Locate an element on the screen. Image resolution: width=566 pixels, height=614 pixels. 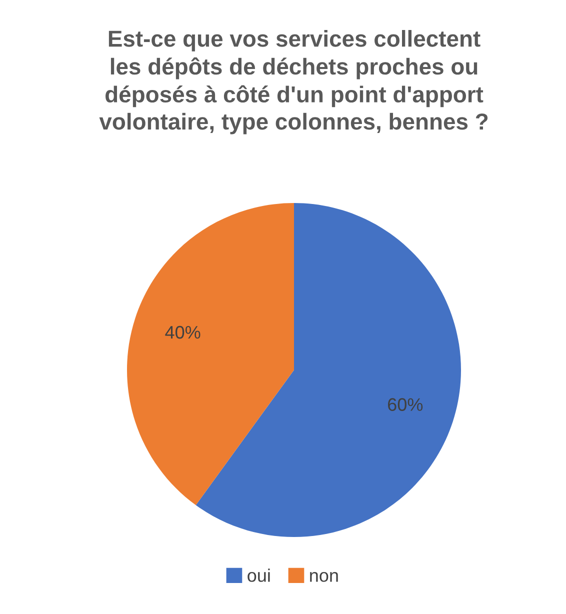
chart-title: Est-ce que vos services collectent les dépôts de déchets proches ou déposés à côté d'un point d'apport volontaire, type colonnes, bennes ? is located at coordinates (293, 82).